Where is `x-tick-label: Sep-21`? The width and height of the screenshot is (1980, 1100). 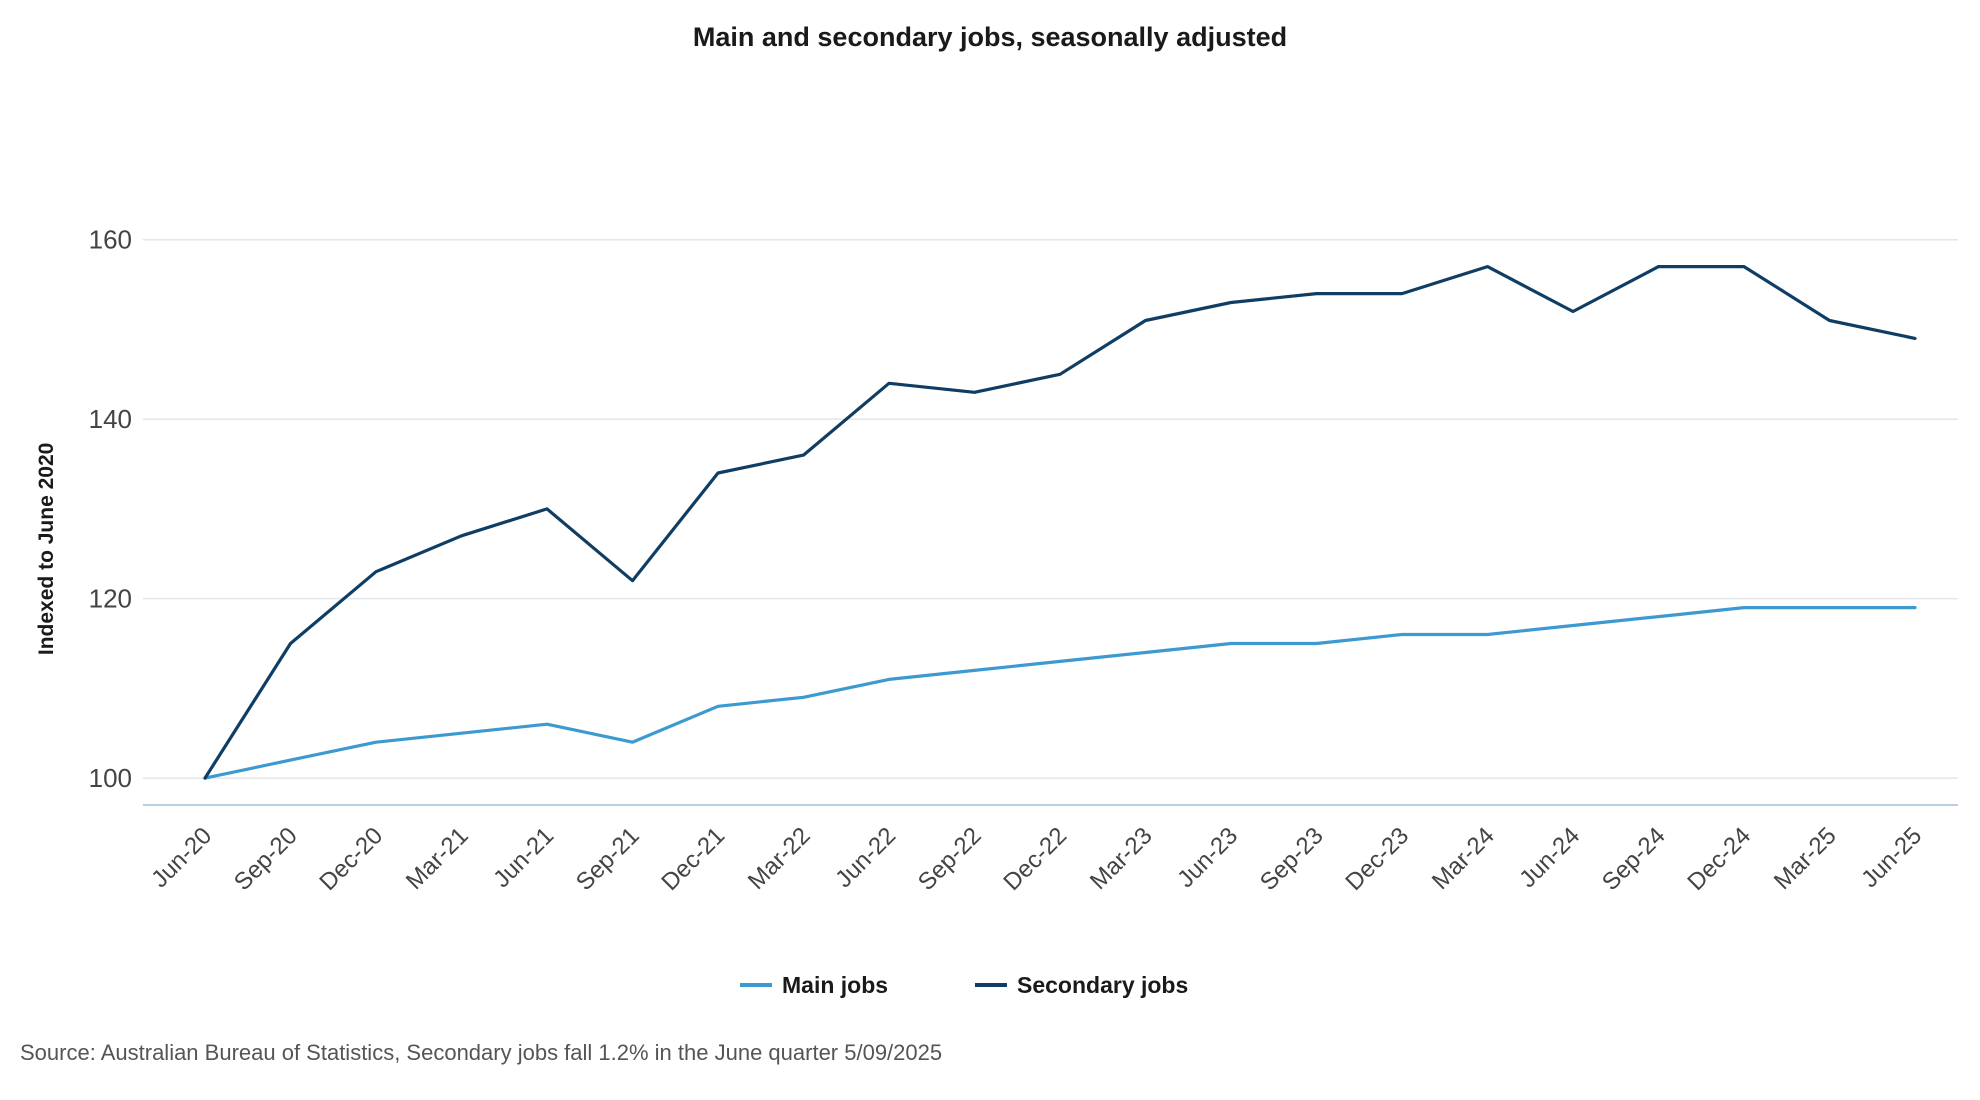
x-tick-label: Sep-21 is located at coordinates (608, 859).